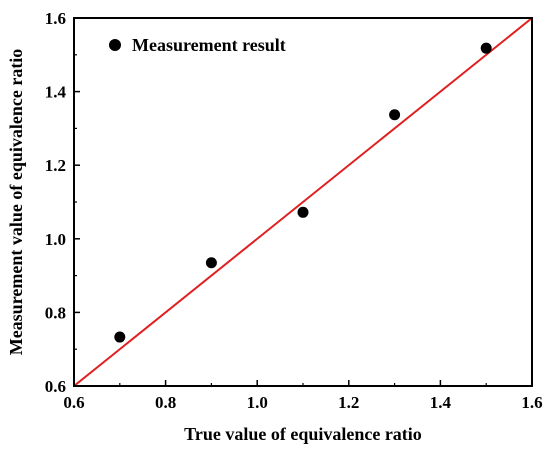 The width and height of the screenshot is (550, 452). What do you see at coordinates (16, 202) in the screenshot?
I see `y-axis-title: Measurement value of equivalence ratio` at bounding box center [16, 202].